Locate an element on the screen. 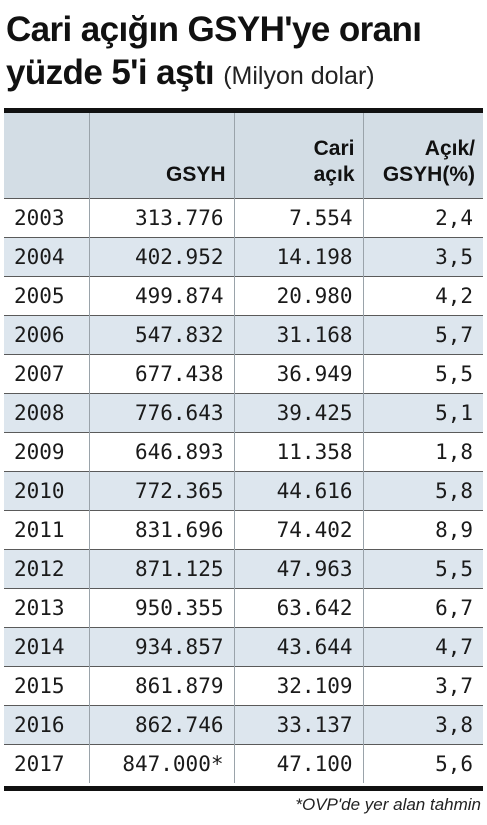 This screenshot has width=487, height=825. cell-ratio: 5,8 is located at coordinates (422, 491).